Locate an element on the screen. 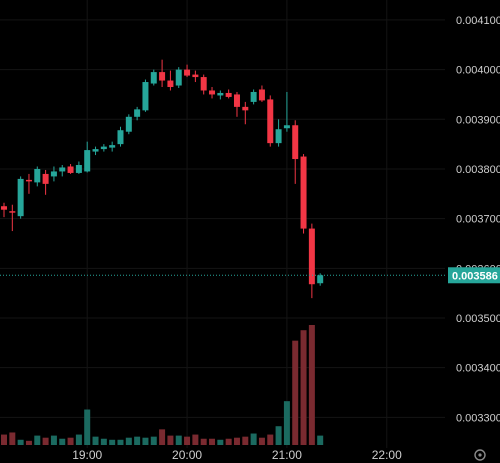 The height and width of the screenshot is (463, 500). price-tick-label: 0.004100 is located at coordinates (478, 21).